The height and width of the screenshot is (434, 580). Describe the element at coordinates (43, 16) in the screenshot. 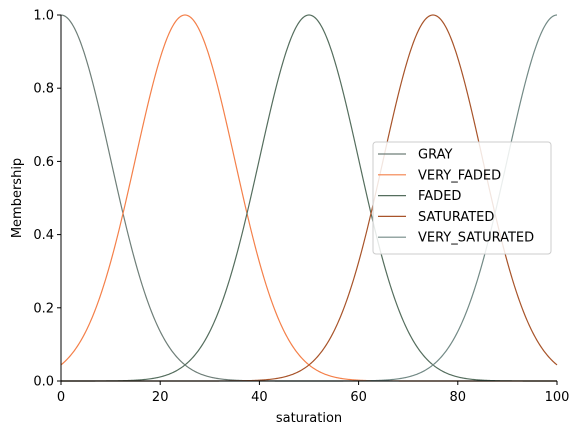

I see `y-tick-label: 1.0` at that location.